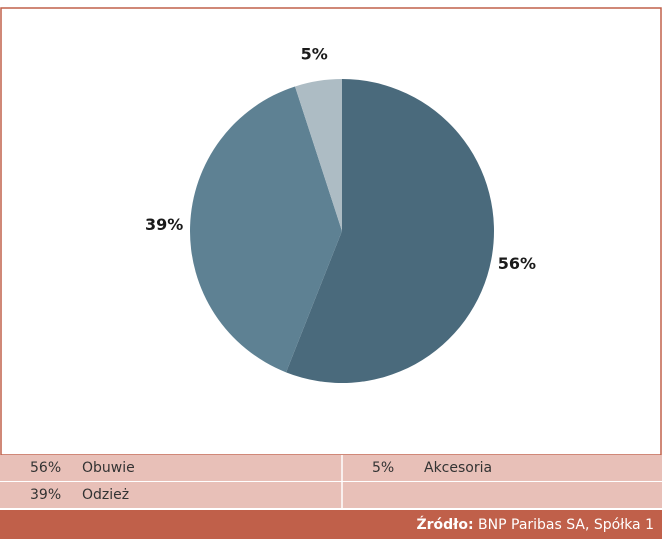 The image size is (662, 539). What do you see at coordinates (517, 263) in the screenshot?
I see `slice-label: 56%` at bounding box center [517, 263].